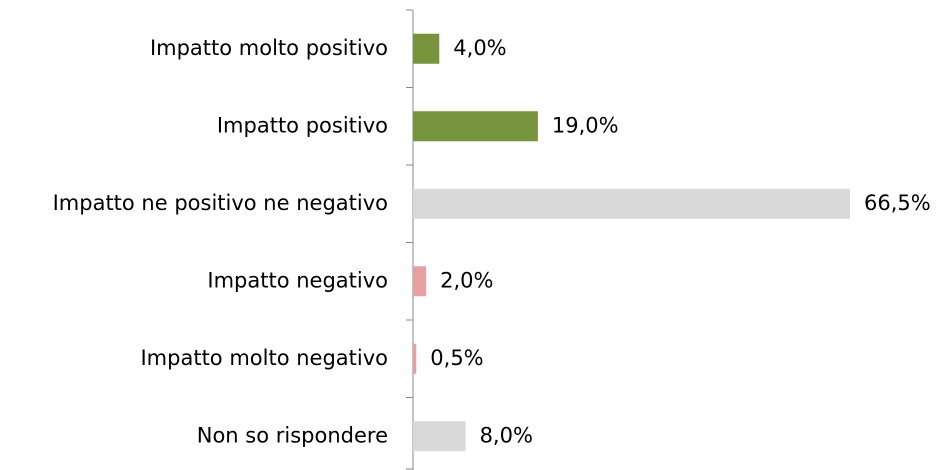 The width and height of the screenshot is (946, 470). Describe the element at coordinates (479, 48) in the screenshot. I see `data-label: 4,0%` at that location.